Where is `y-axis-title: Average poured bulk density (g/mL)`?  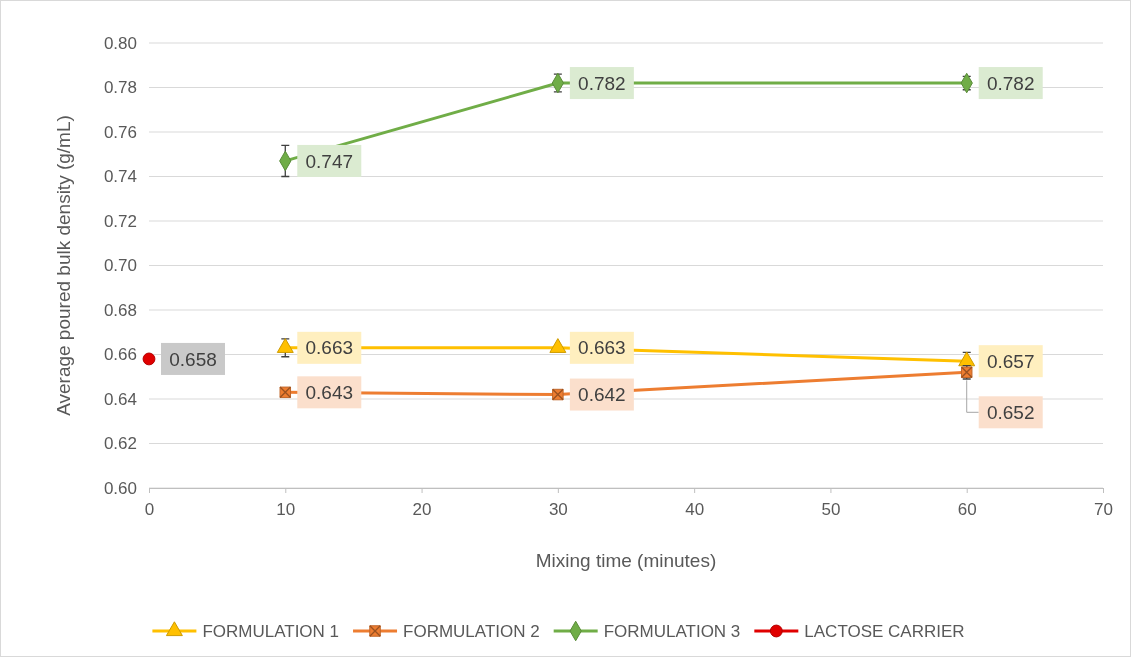
y-axis-title: Average poured bulk density (g/mL) is located at coordinates (63, 265).